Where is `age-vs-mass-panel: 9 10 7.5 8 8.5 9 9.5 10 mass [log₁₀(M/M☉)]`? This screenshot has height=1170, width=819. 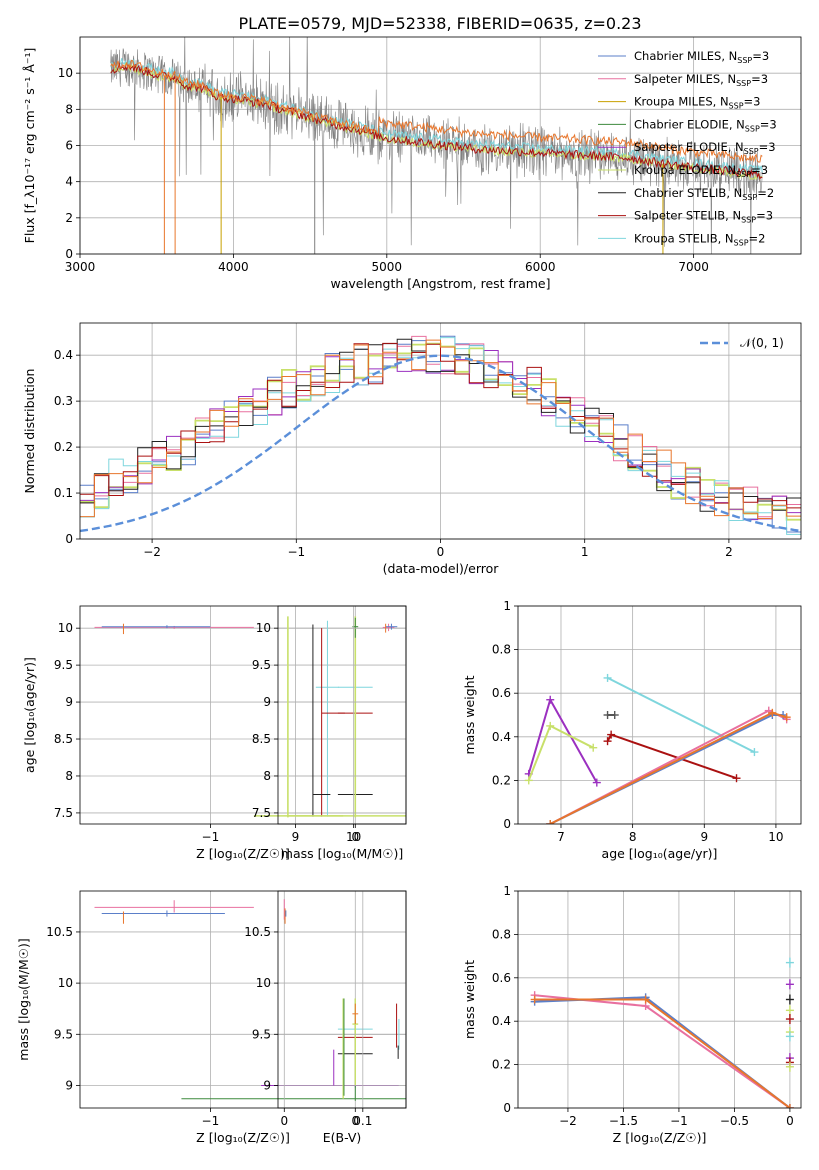
age-vs-mass-panel: 9 10 7.5 8 8.5 9 9.5 10 mass [log₁₀(M/M☉)] is located at coordinates (329, 733).